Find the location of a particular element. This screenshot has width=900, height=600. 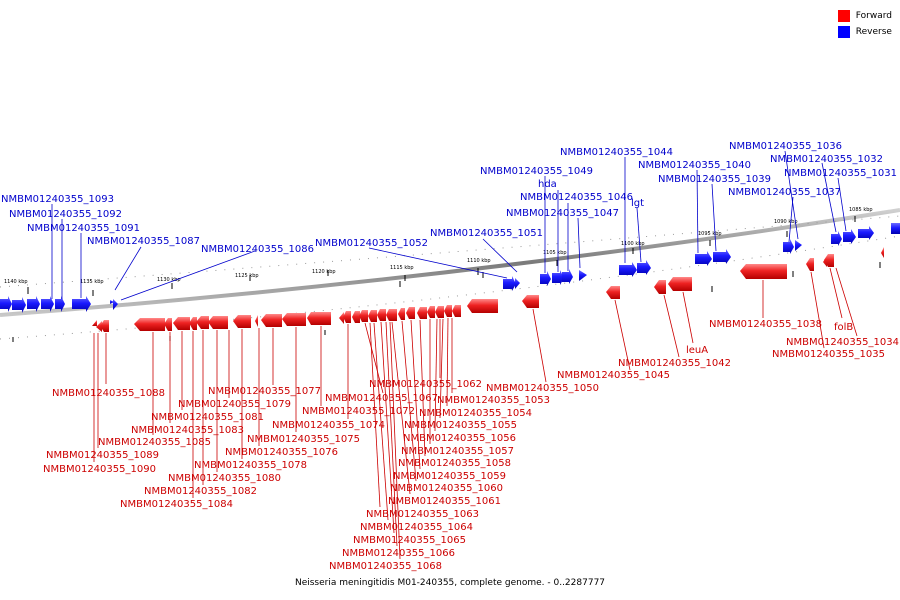

gene-label: NMBM01240355_1060 is located at coordinates (446, 488).